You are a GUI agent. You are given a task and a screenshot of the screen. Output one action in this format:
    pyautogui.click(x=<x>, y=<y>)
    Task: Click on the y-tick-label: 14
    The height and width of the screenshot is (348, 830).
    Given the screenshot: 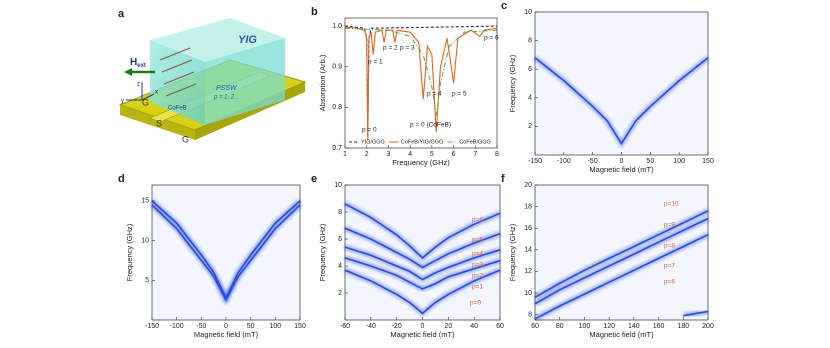 What is the action you would take?
    pyautogui.click(x=528, y=250)
    